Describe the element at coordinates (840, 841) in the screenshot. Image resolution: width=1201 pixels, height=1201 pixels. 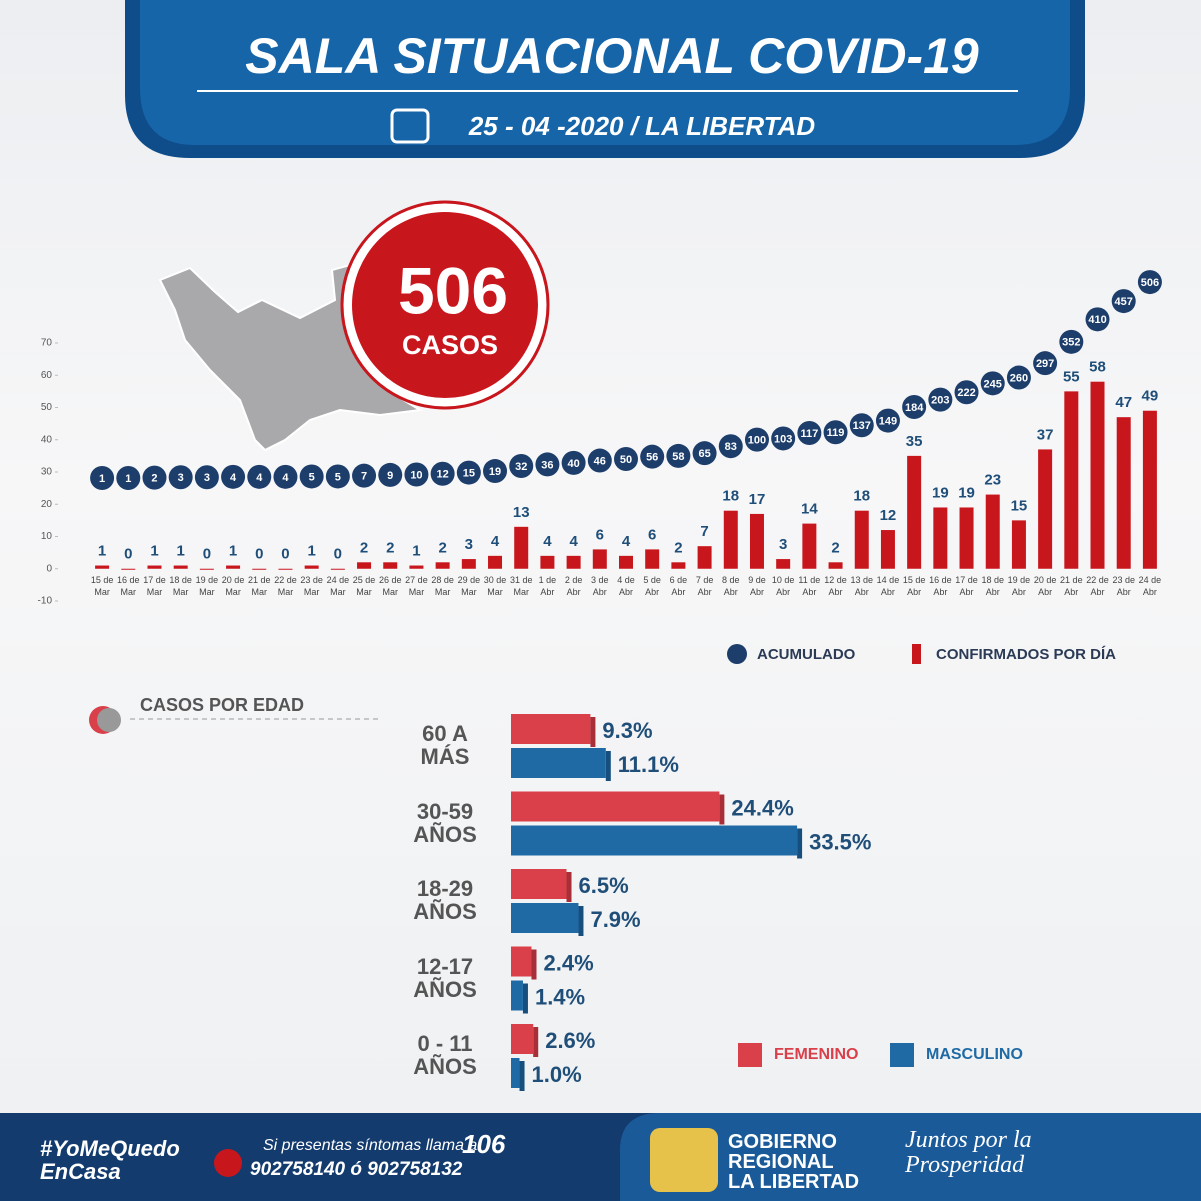
I see `bar-label: 33.5%` at that location.